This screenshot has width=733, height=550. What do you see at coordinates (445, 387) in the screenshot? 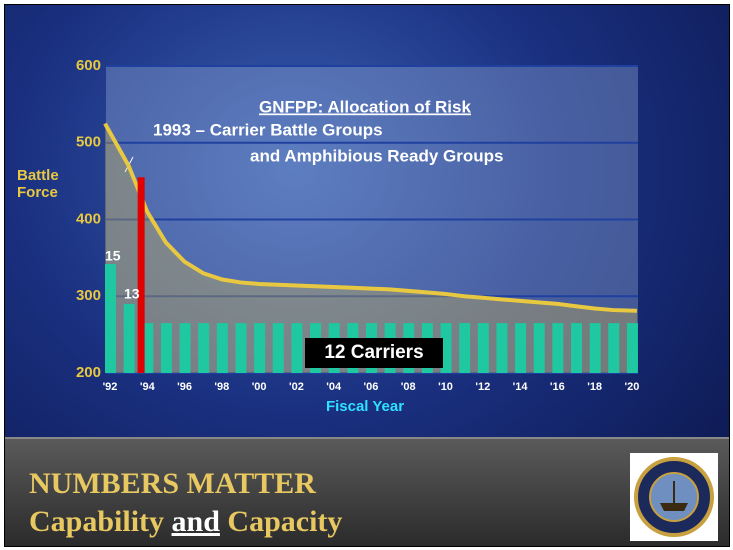
I see `x-tick-label: '10` at bounding box center [445, 387].